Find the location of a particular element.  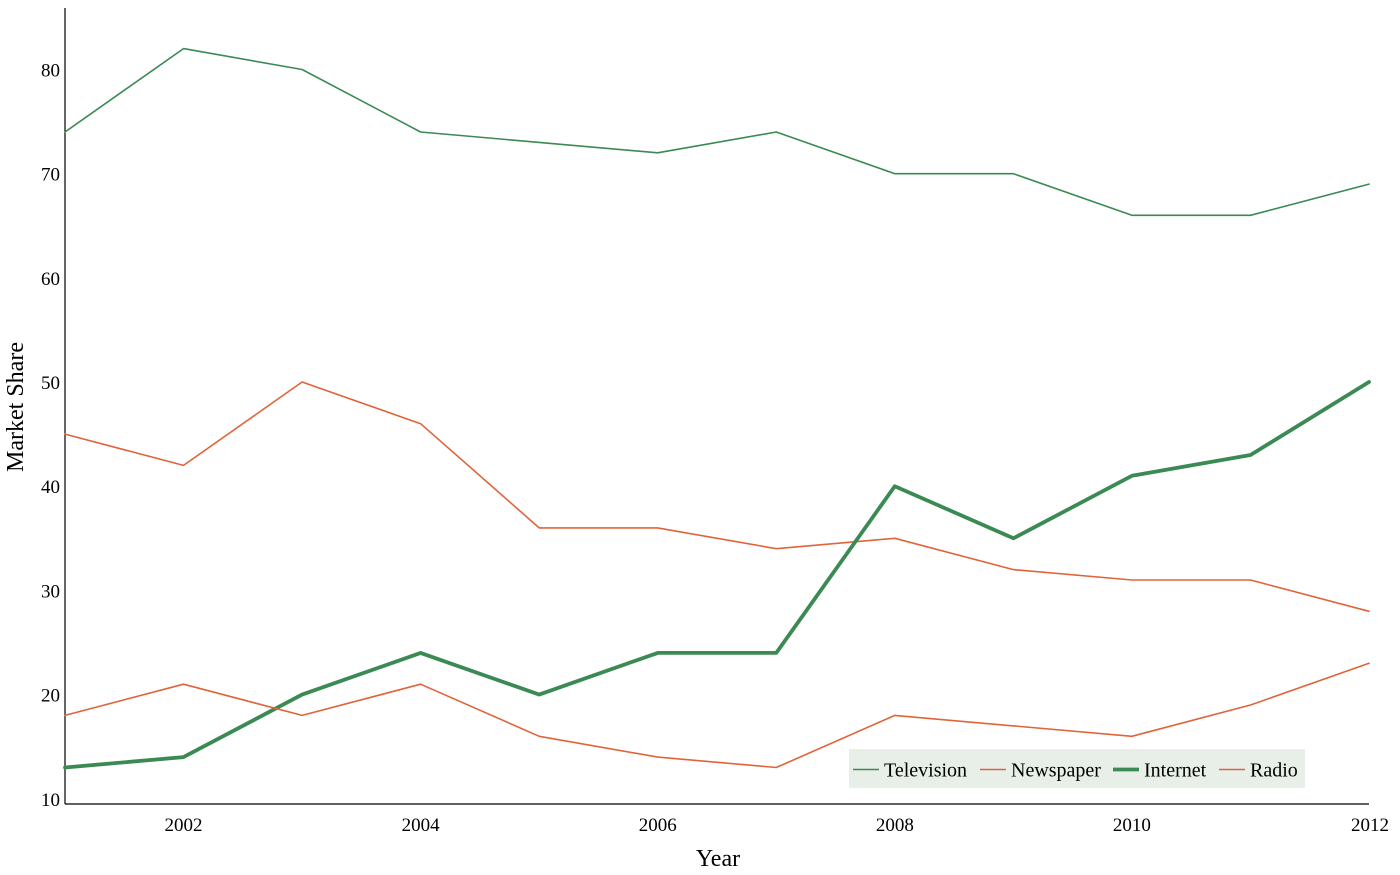

y-tick-label: 40 is located at coordinates (50, 487).